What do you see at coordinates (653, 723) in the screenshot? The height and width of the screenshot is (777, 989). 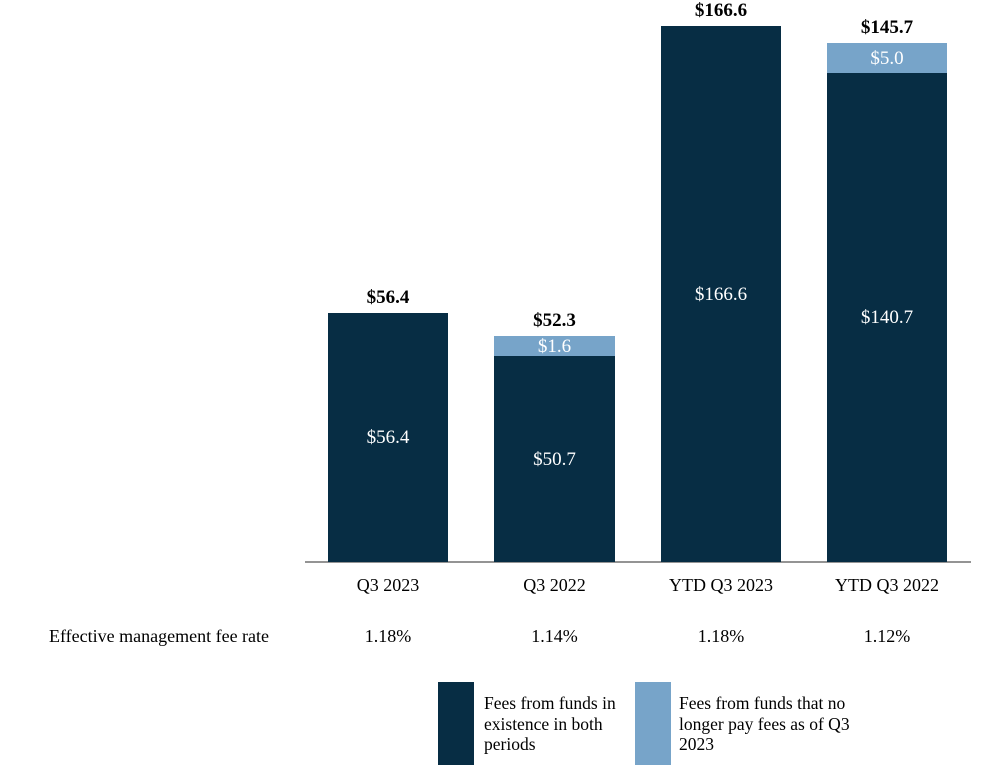 I see `legend-swatch-no-longer-pay-fees` at bounding box center [653, 723].